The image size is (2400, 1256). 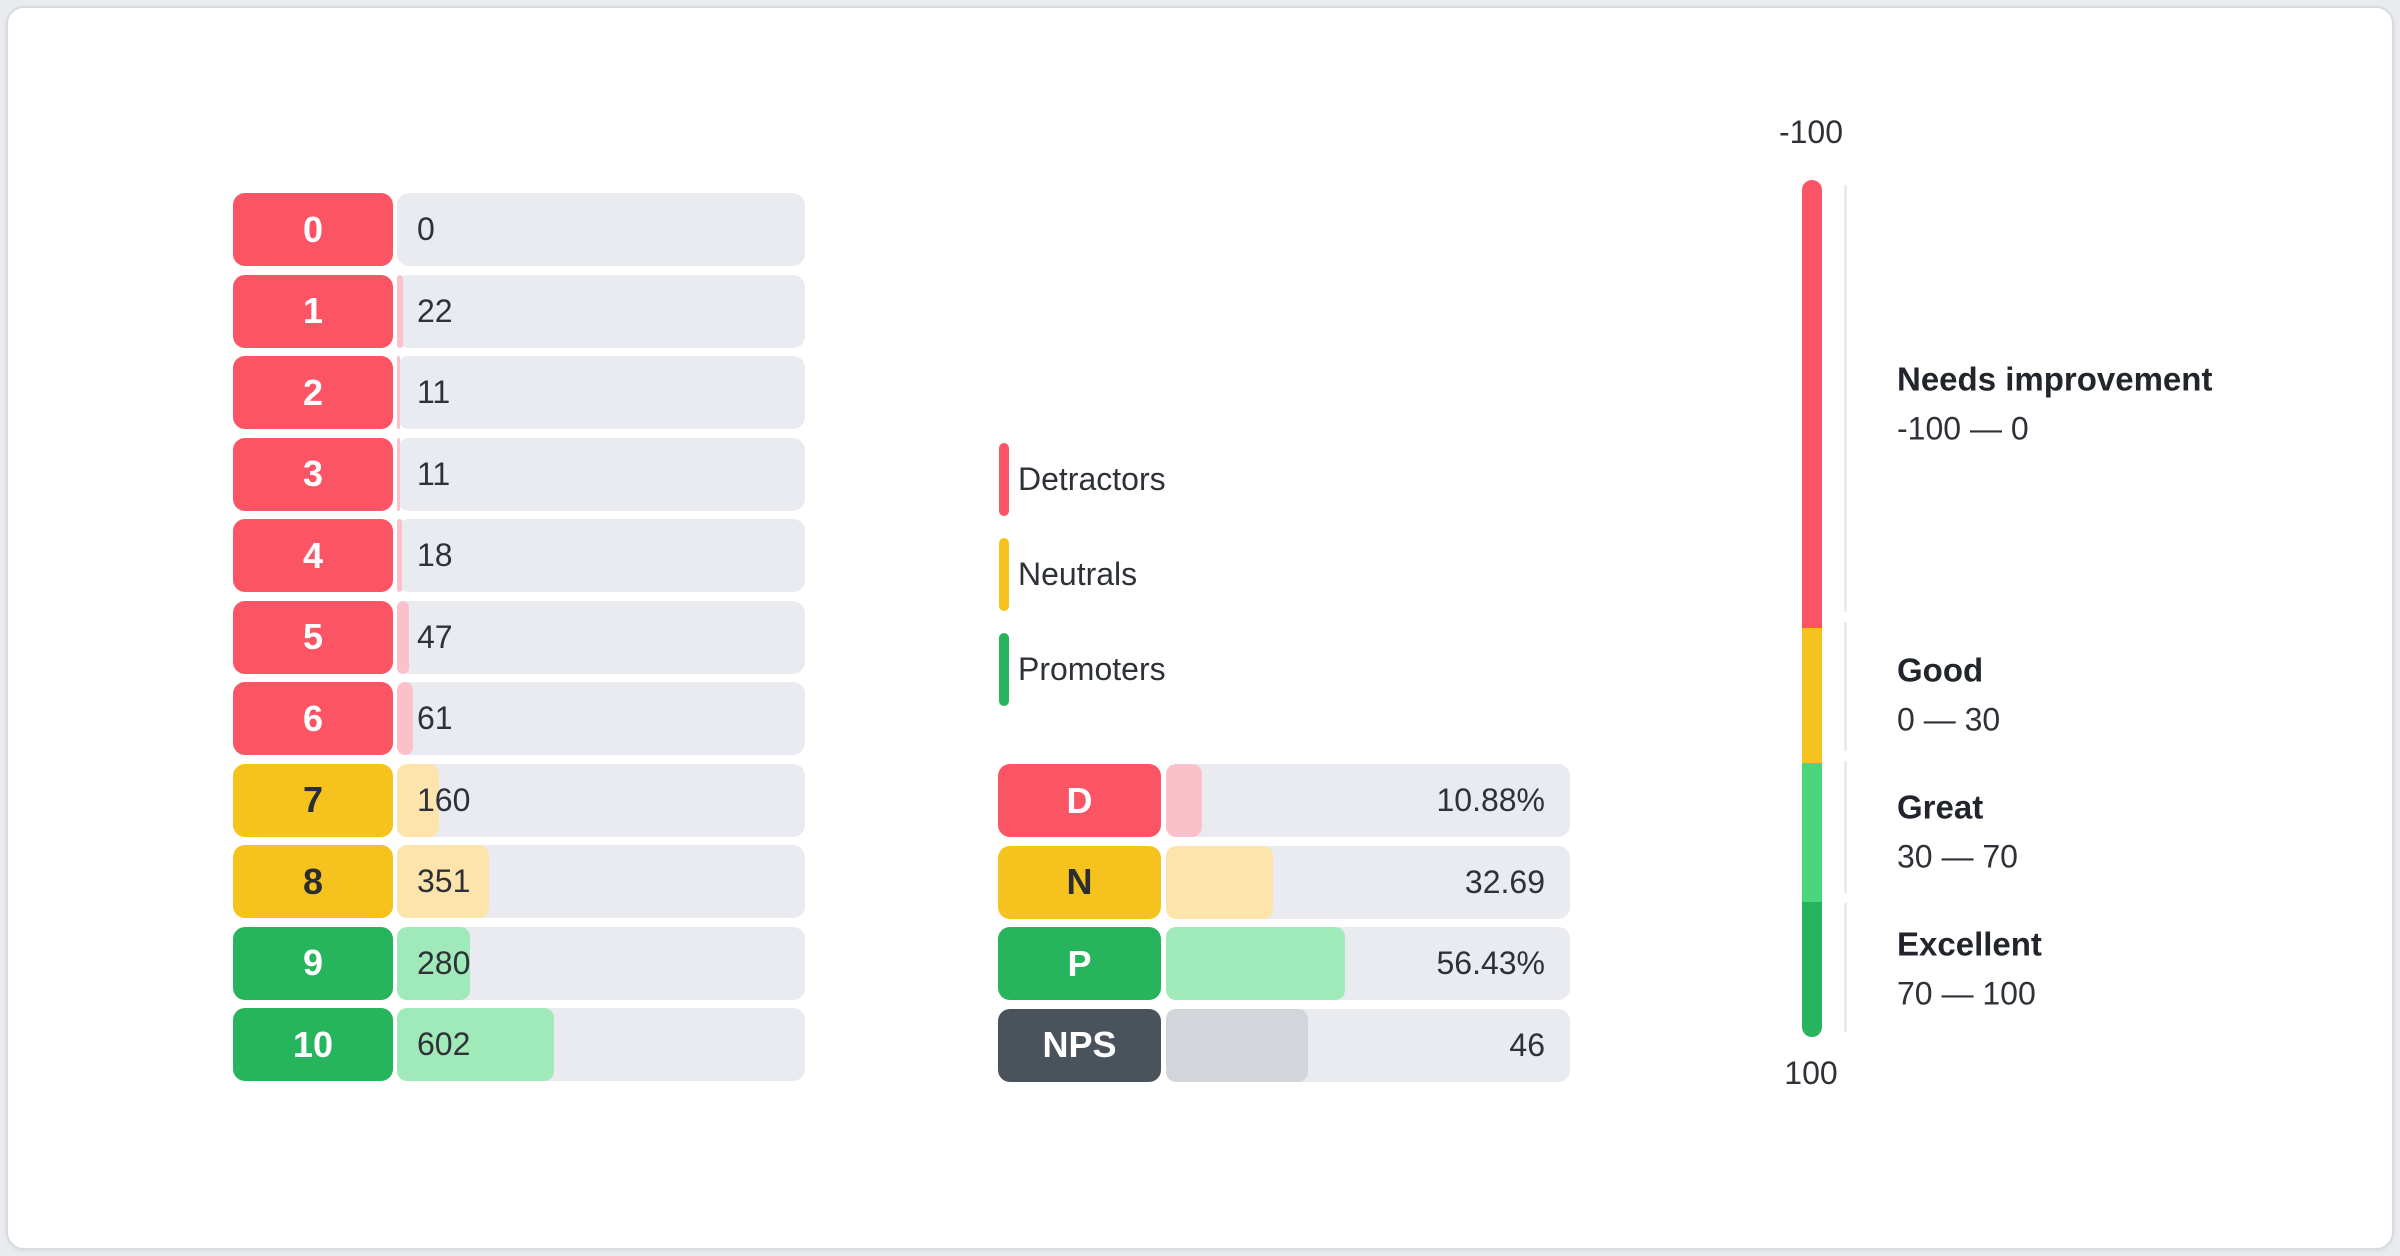 I want to click on gauge-zone-title: Excellent, so click(x=1969, y=944).